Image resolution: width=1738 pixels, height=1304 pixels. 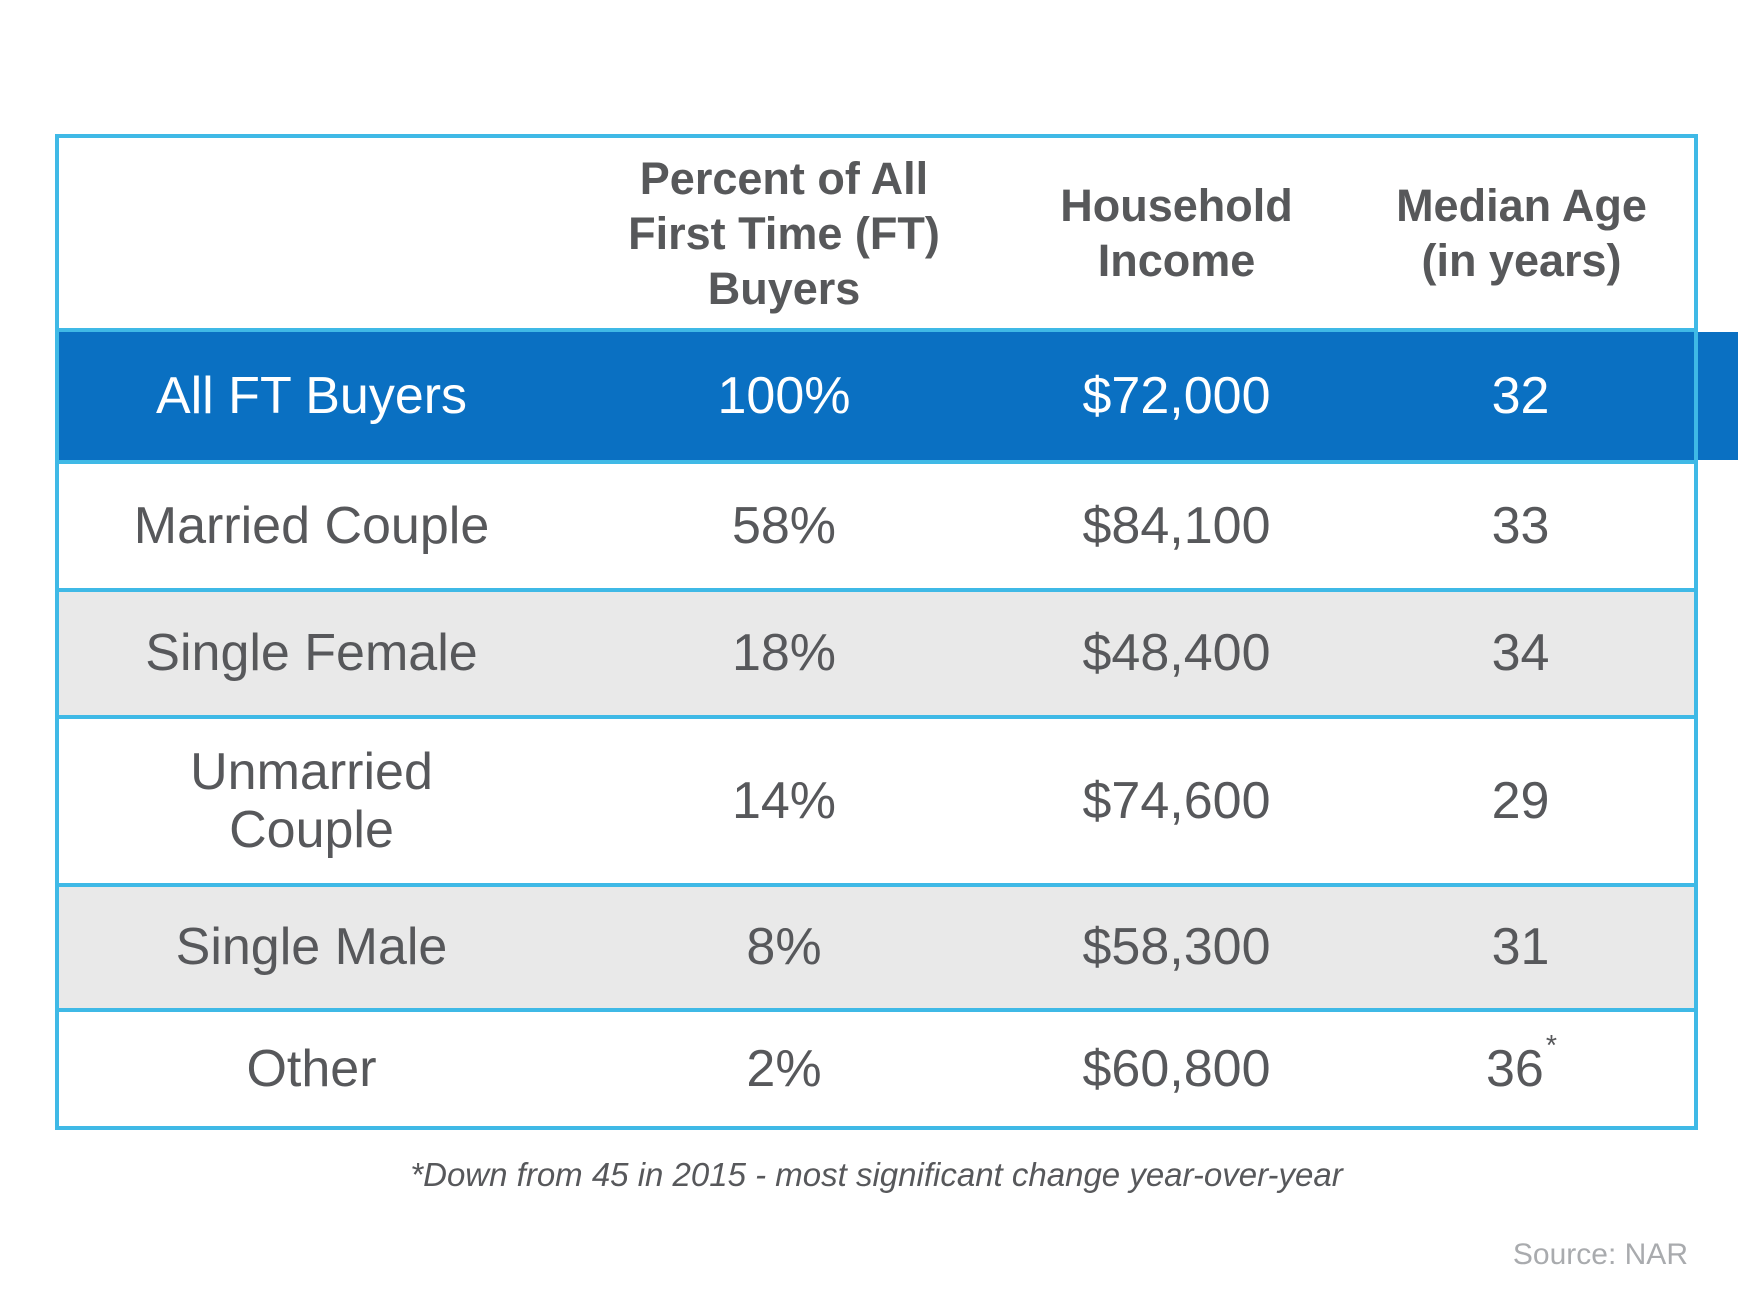 I want to click on header-cell-age: Median Age (in years), so click(x=1521, y=233).